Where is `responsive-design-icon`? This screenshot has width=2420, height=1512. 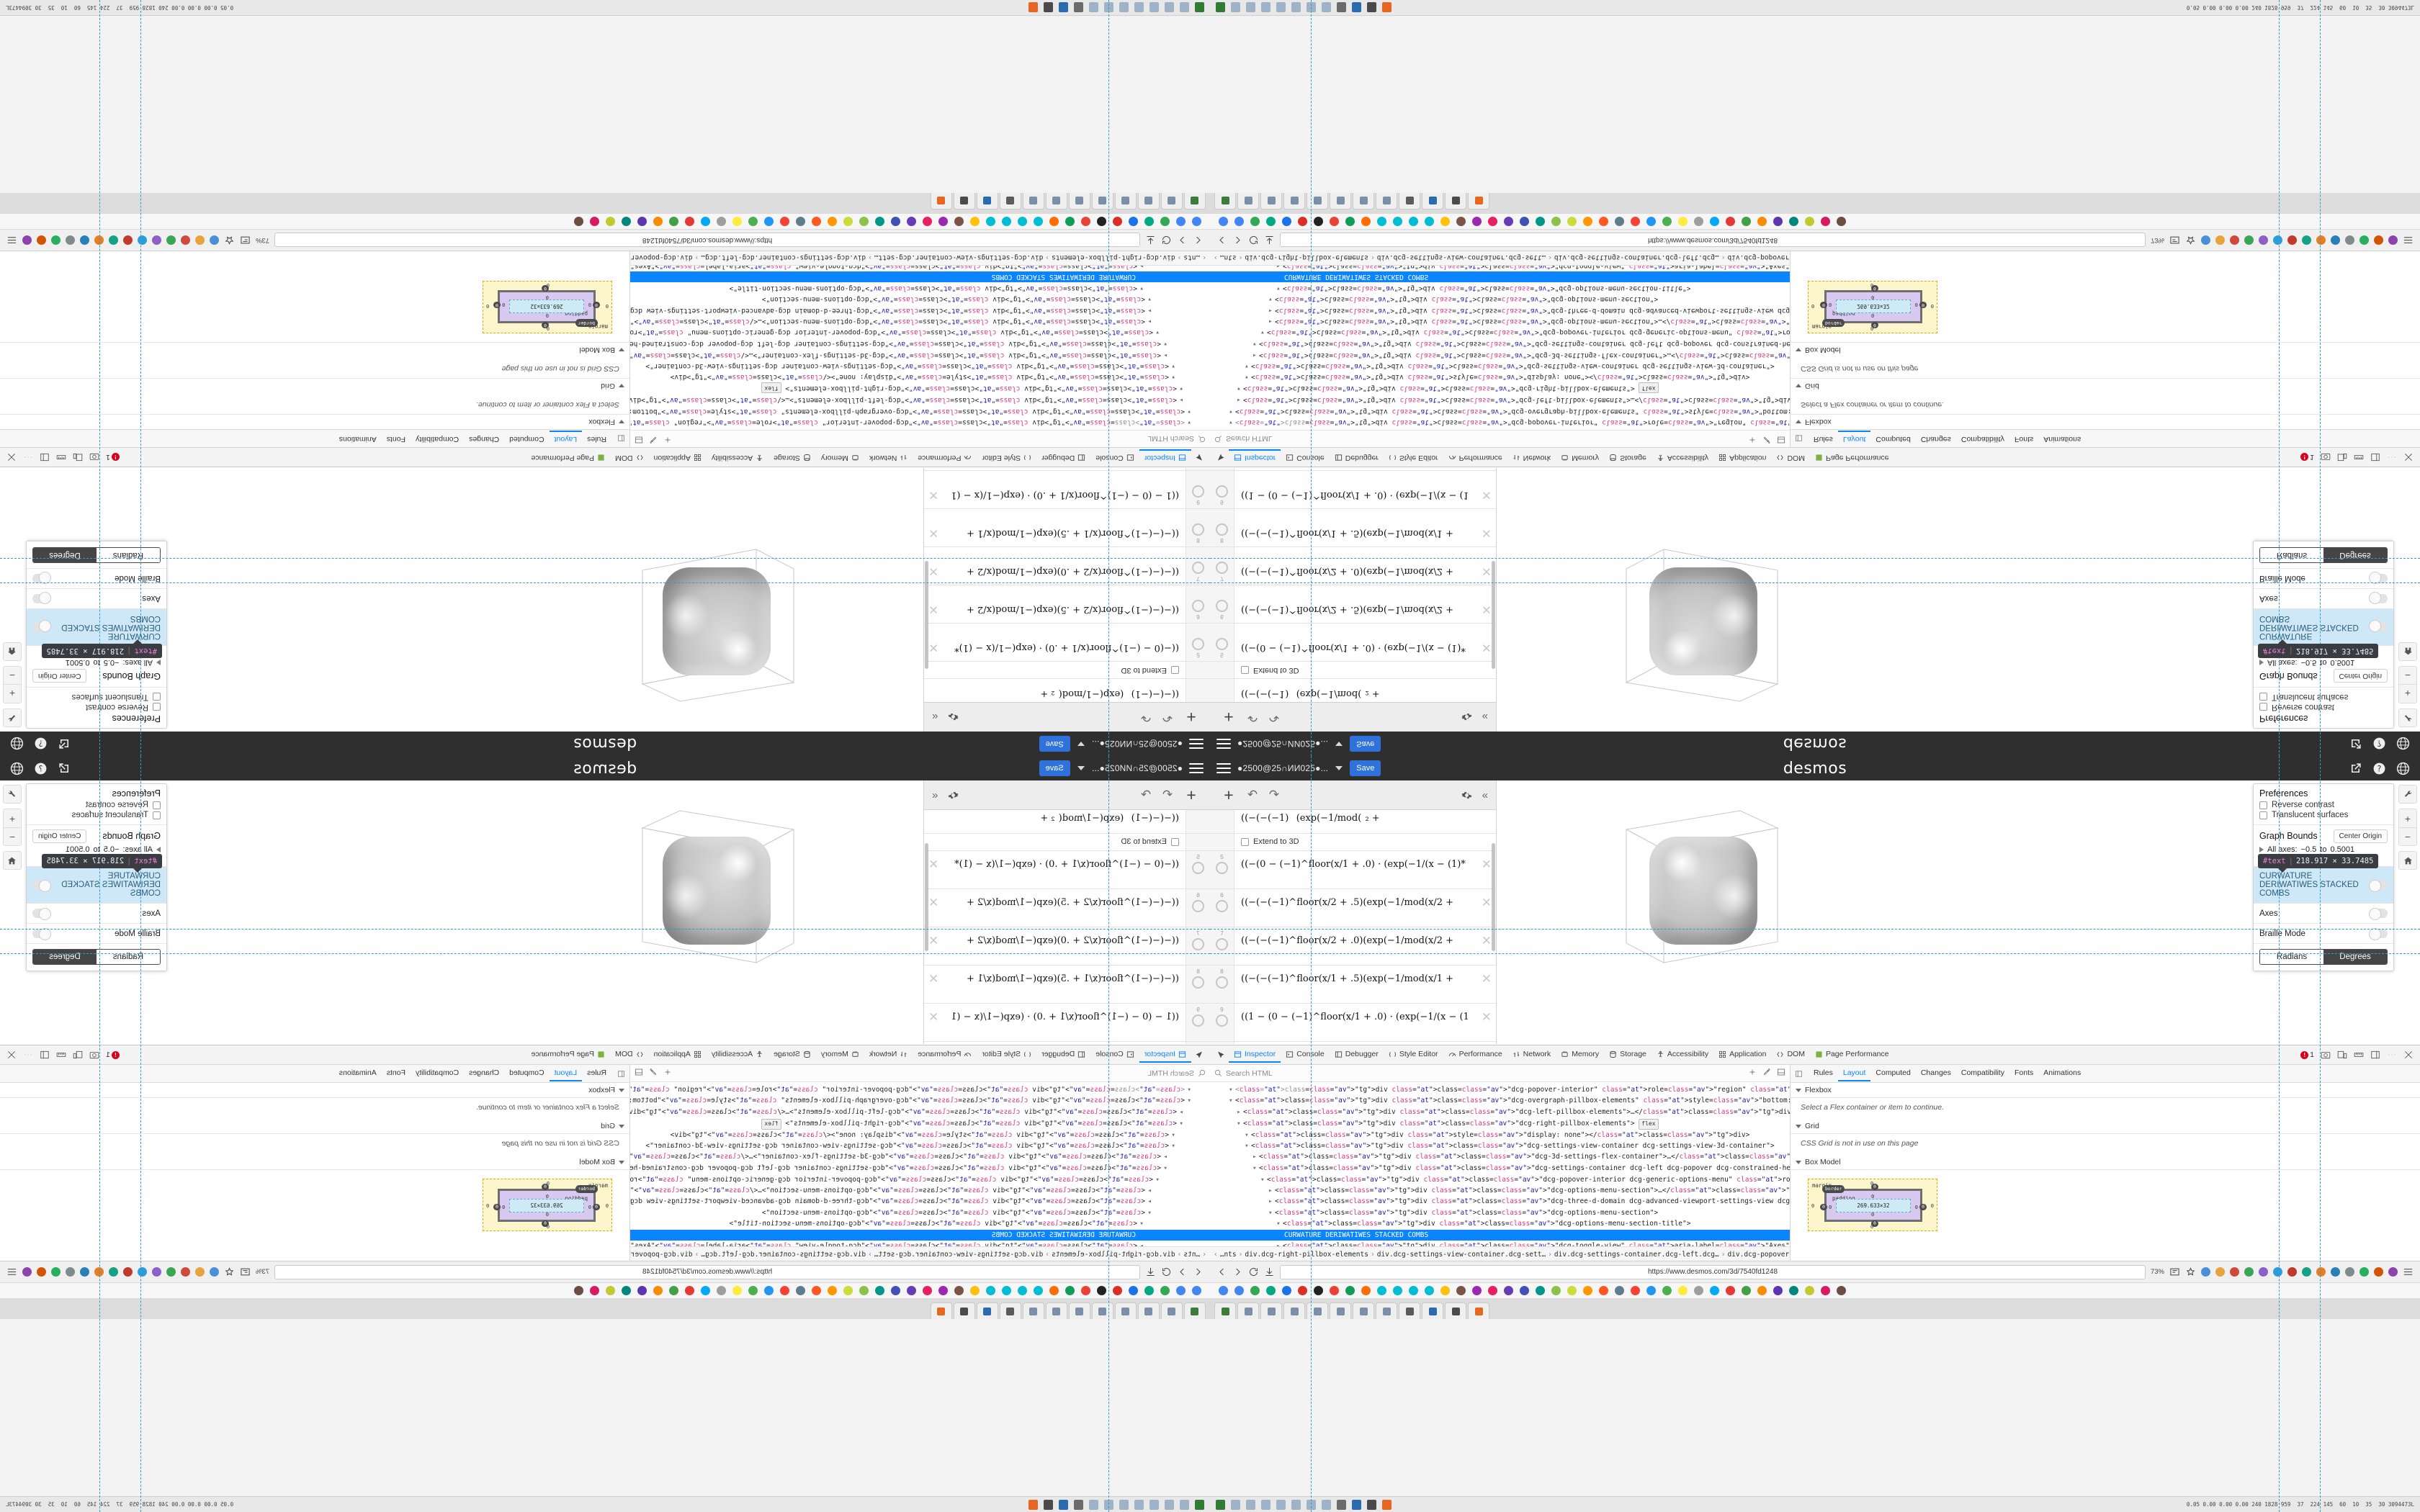
responsive-design-icon is located at coordinates (78, 457).